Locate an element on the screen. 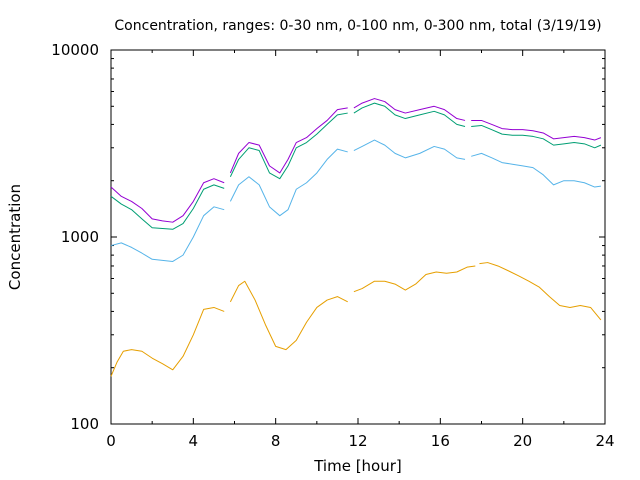  x-tick-label: 8 is located at coordinates (276, 441).